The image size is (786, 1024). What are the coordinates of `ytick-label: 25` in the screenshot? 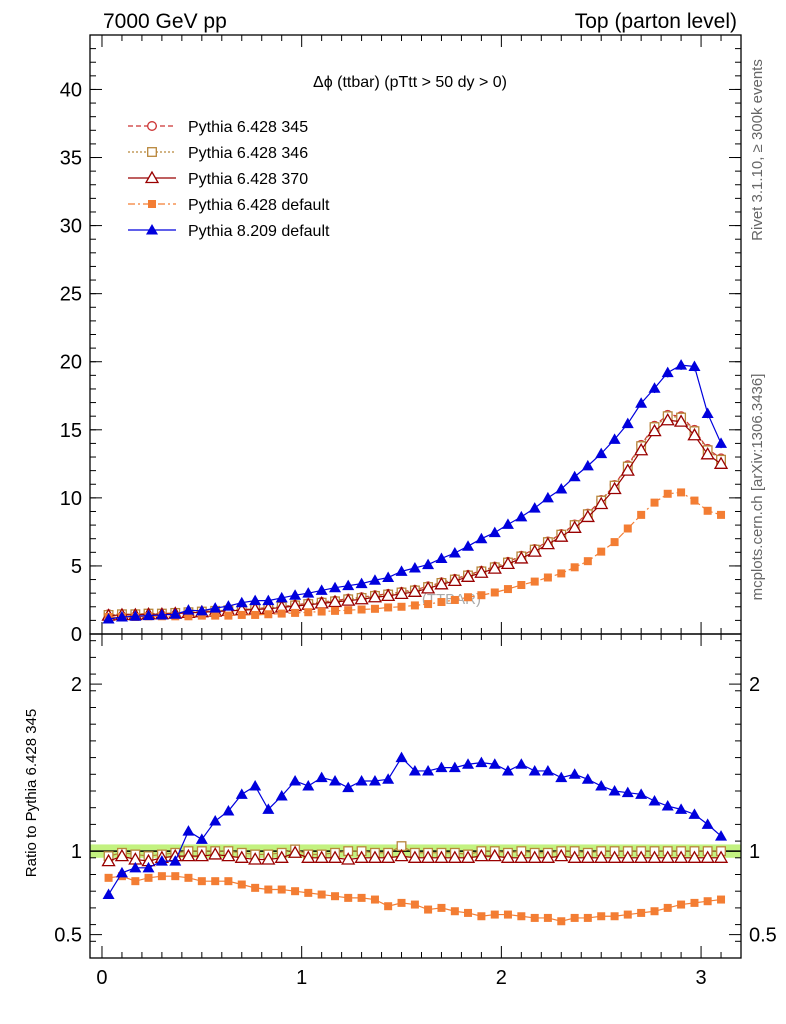 It's located at (71, 295).